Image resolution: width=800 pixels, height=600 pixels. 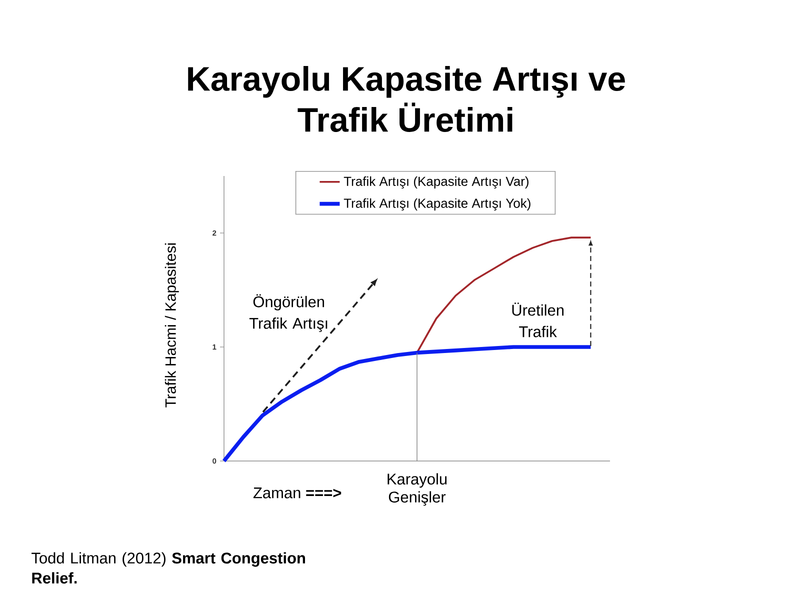 What do you see at coordinates (288, 313) in the screenshot?
I see `annotation: Öngörülen Trafik Artışı` at bounding box center [288, 313].